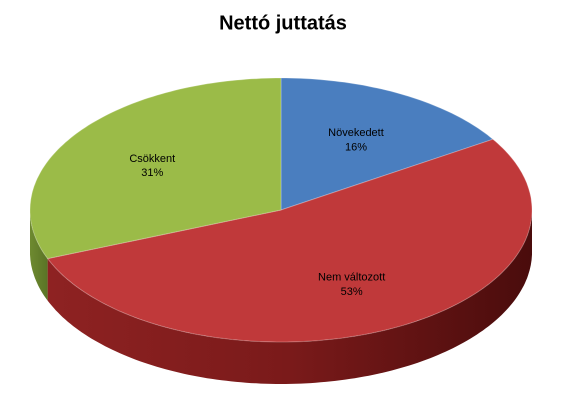 This screenshot has width=570, height=404. I want to click on slice, so click(387, 144).